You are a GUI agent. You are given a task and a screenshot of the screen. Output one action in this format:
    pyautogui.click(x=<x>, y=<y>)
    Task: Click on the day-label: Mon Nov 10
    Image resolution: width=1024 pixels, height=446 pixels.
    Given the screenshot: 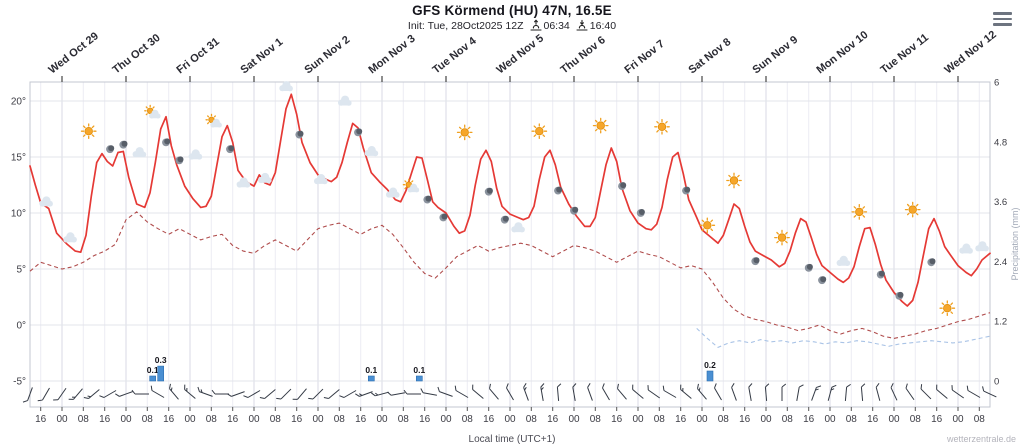 What is the action you would take?
    pyautogui.click(x=842, y=52)
    